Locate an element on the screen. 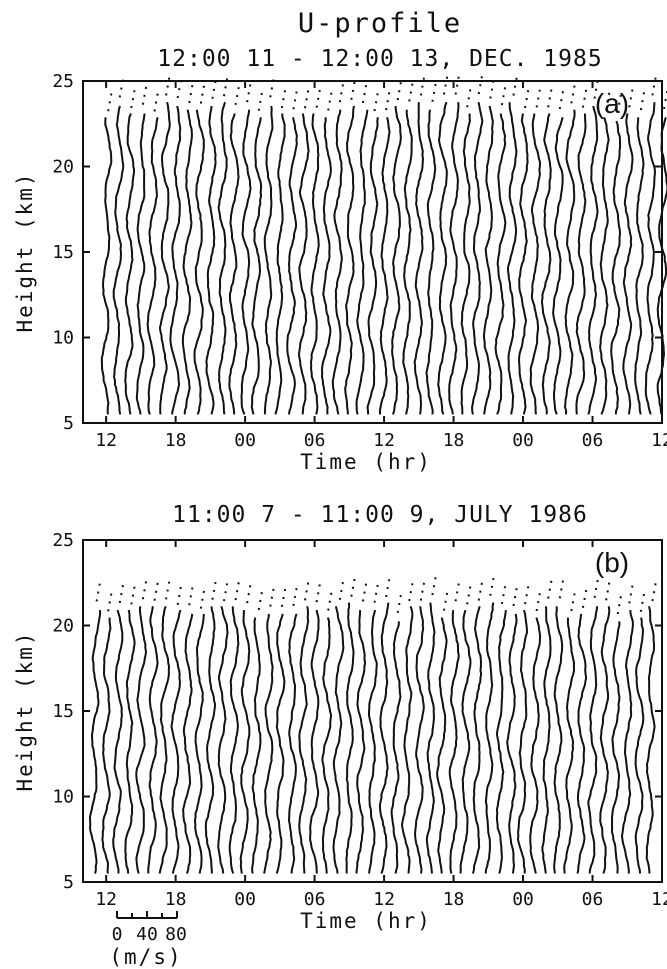 The image size is (667, 969). x-tick-label: 18 is located at coordinates (454, 899).